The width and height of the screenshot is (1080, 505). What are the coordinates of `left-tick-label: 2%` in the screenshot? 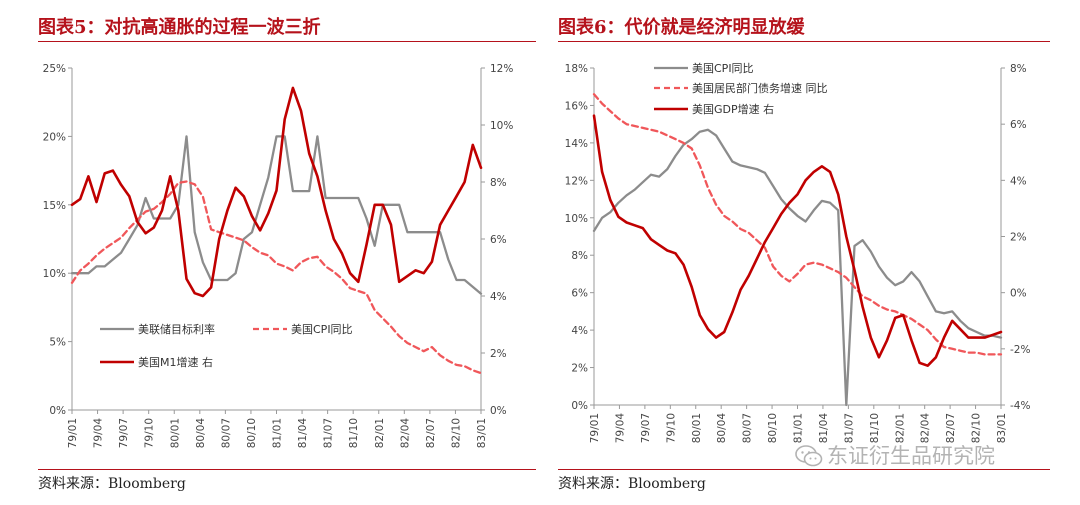 It's located at (579, 369).